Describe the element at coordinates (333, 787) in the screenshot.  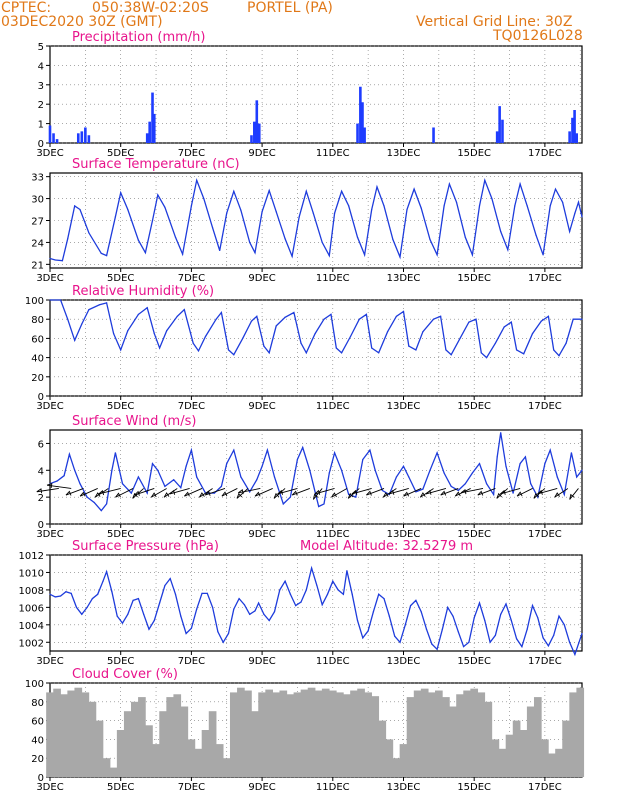
I see `cloud-cover-xtick-label: 11DEC` at that location.